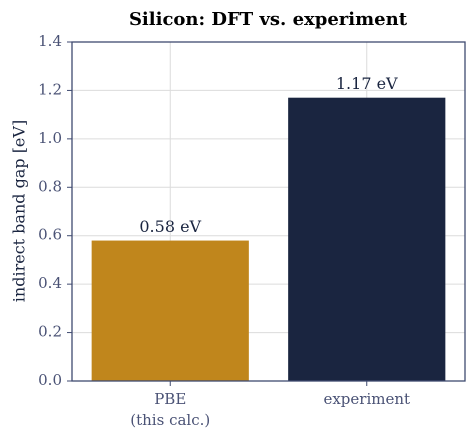 The width and height of the screenshot is (476, 443). I want to click on y-tick-label: 0.6, so click(50, 235).